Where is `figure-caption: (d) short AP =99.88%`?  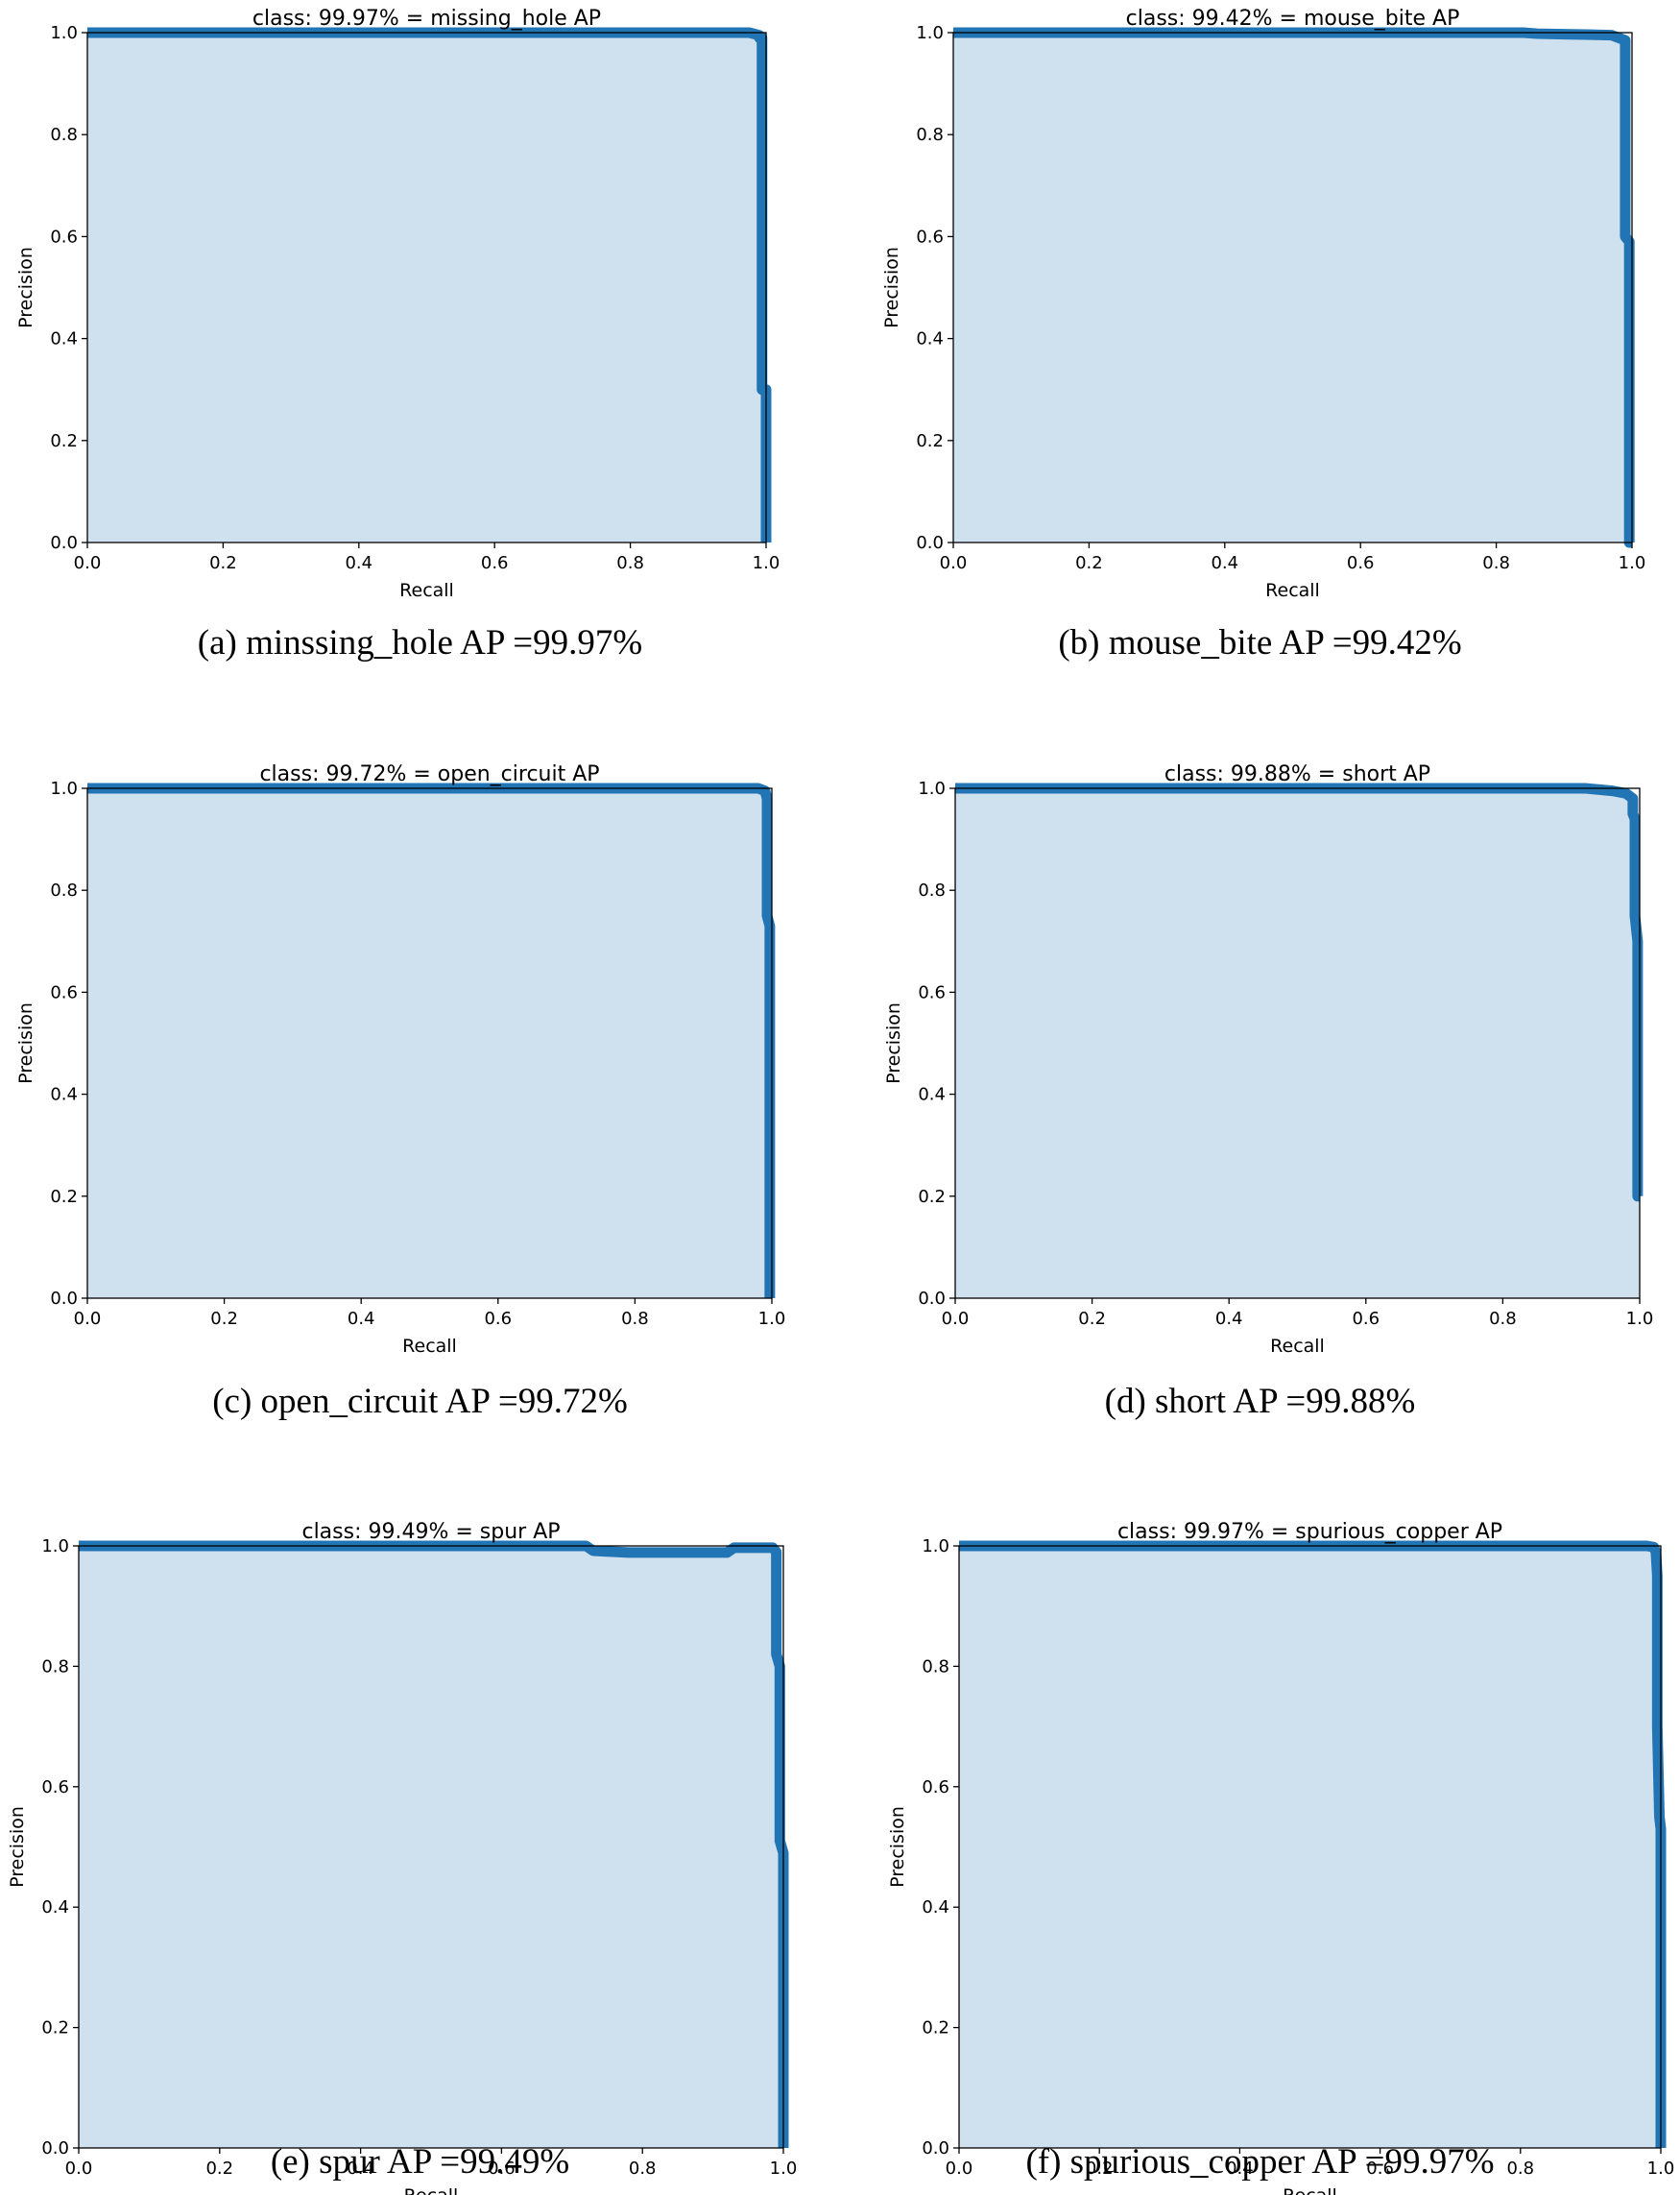 figure-caption: (d) short AP =99.88% is located at coordinates (1260, 1401).